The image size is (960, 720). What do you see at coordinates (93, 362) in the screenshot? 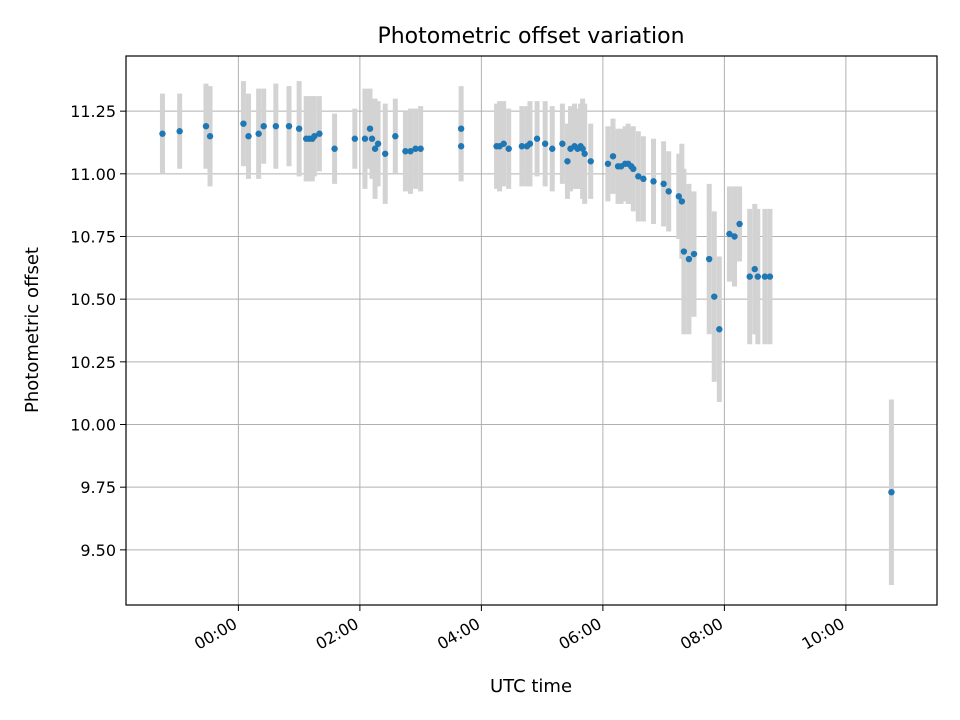
I see `y-tick-label: 10.25` at bounding box center [93, 362].